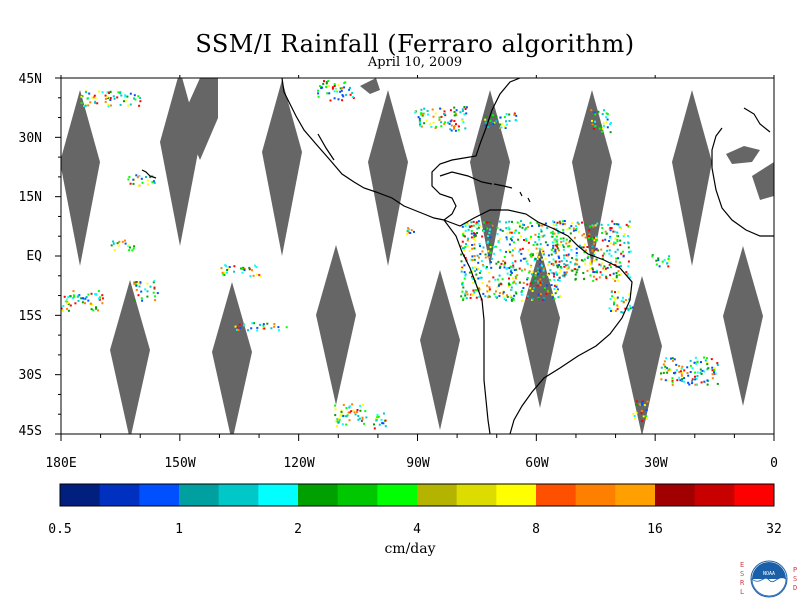 The width and height of the screenshot is (800, 604). Describe the element at coordinates (363, 149) in the screenshot. I see `coastline-na-west` at that location.